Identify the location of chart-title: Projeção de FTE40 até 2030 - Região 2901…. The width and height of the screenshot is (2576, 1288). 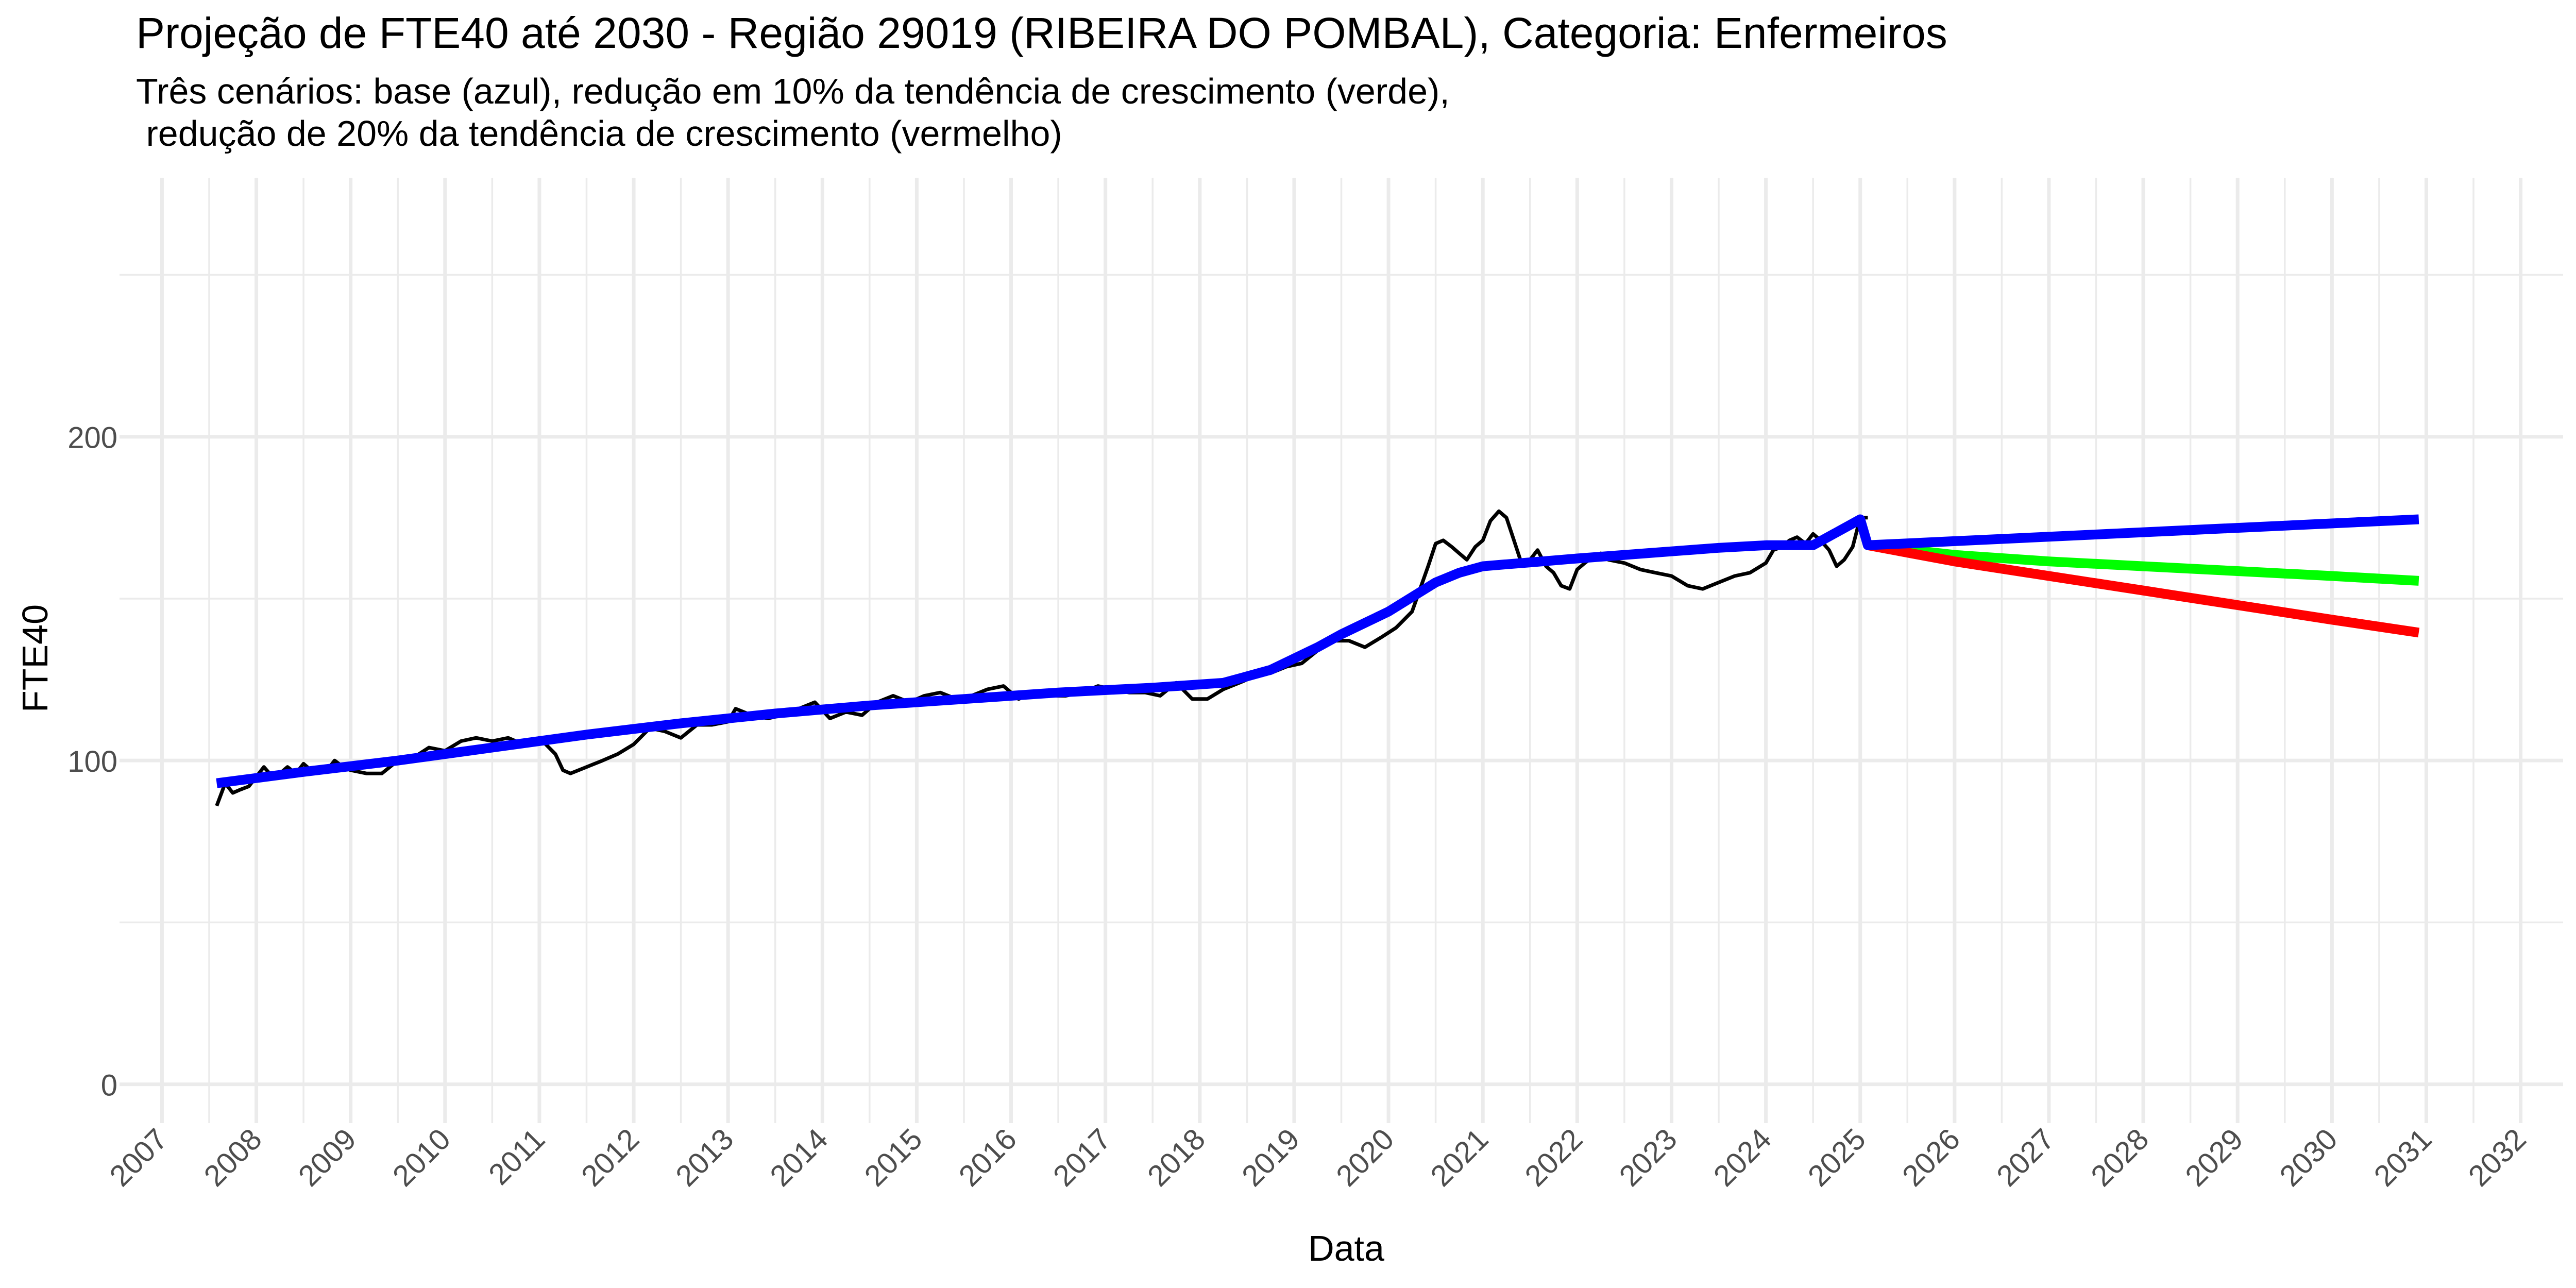
(1041, 33).